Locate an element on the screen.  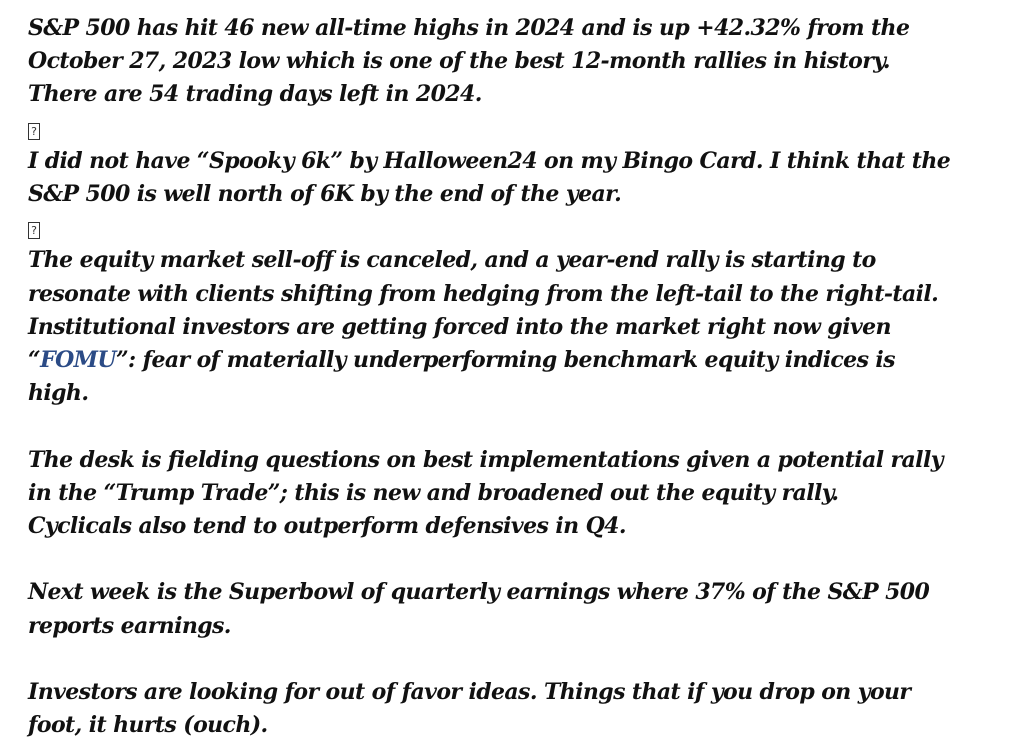
text-line: There are 54 trading days left in 2024. is located at coordinates (255, 94).